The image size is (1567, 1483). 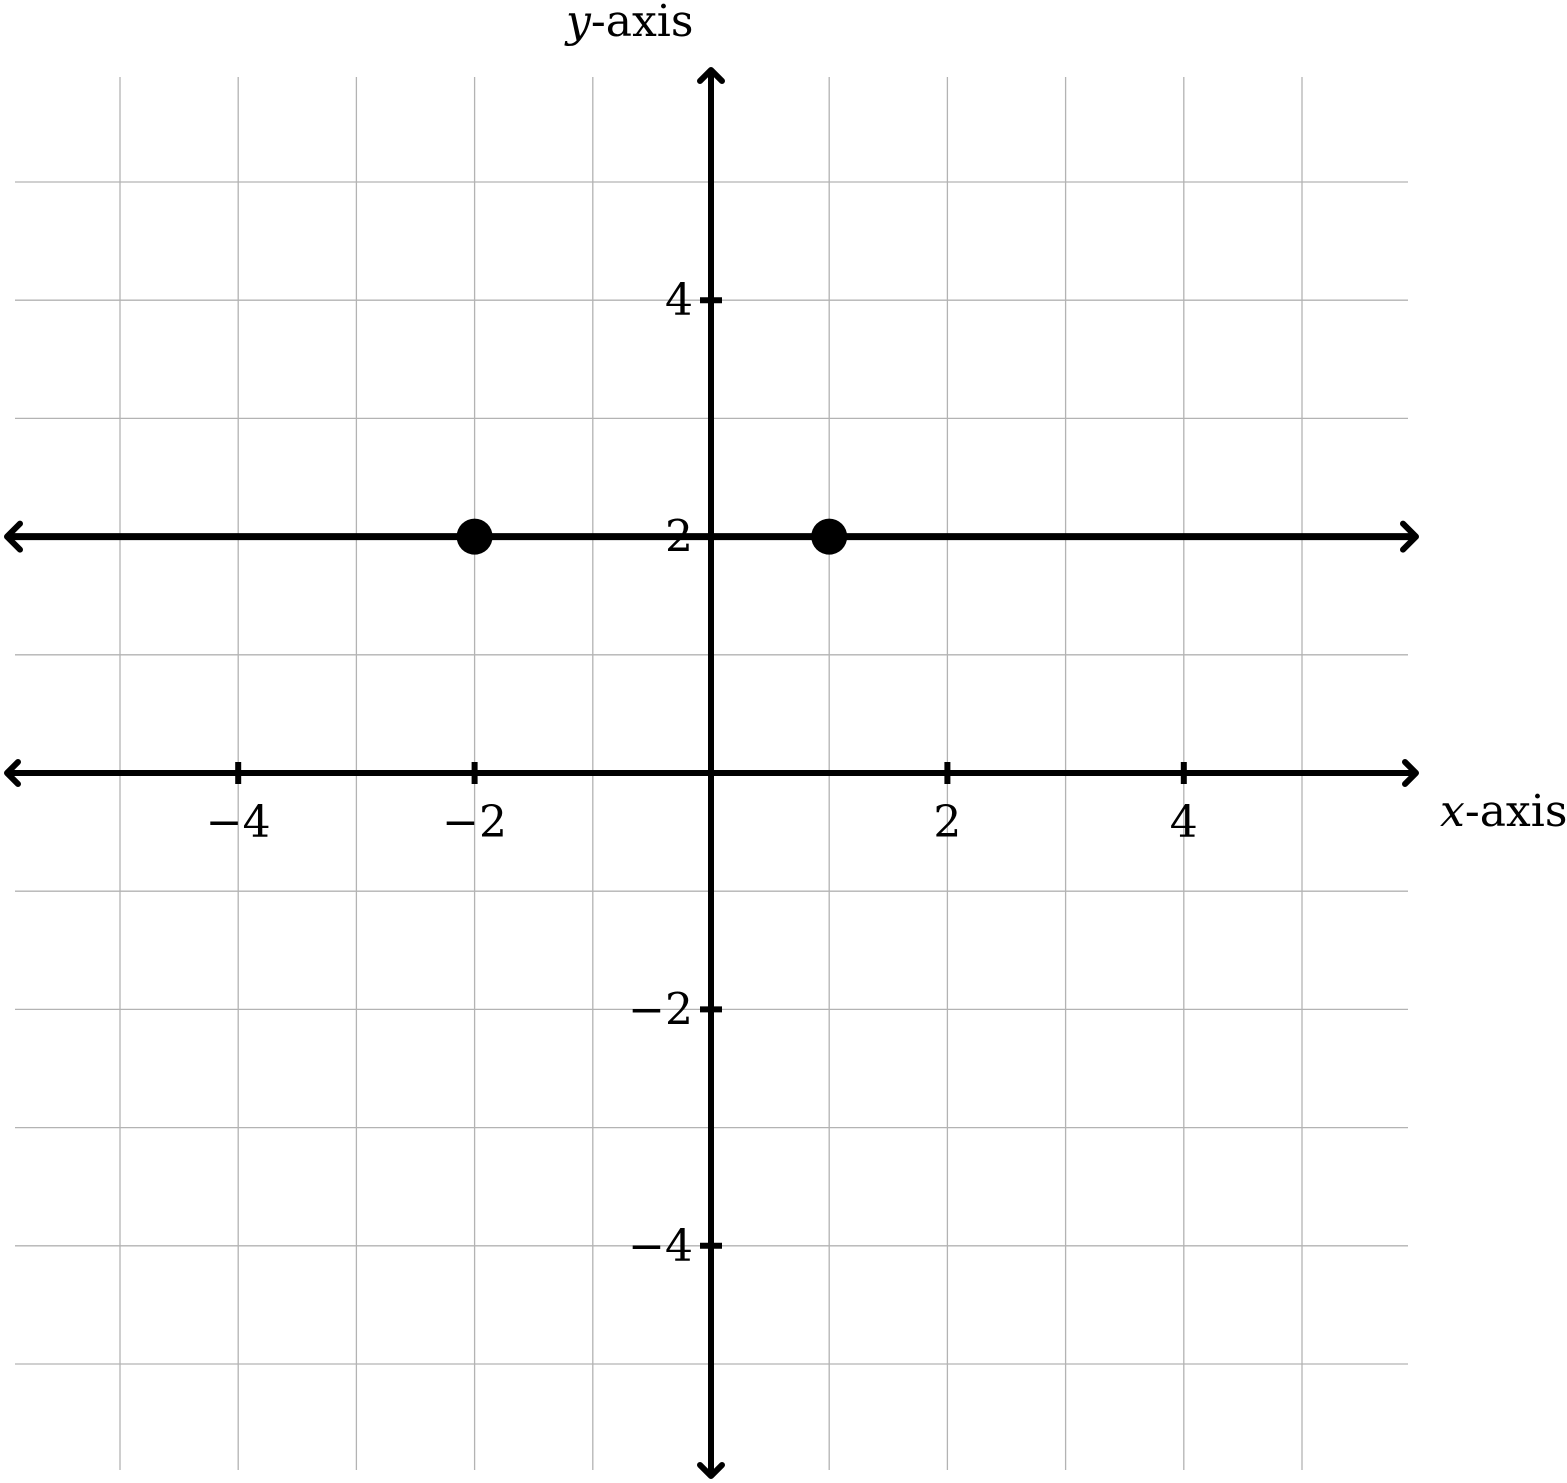 I want to click on x-axis-left-arrow, so click(x=12, y=773).